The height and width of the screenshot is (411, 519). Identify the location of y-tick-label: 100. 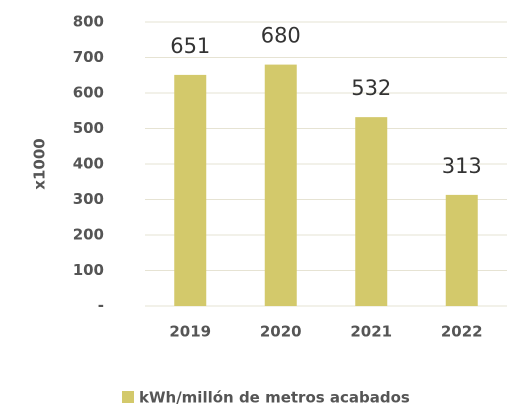
(88, 270).